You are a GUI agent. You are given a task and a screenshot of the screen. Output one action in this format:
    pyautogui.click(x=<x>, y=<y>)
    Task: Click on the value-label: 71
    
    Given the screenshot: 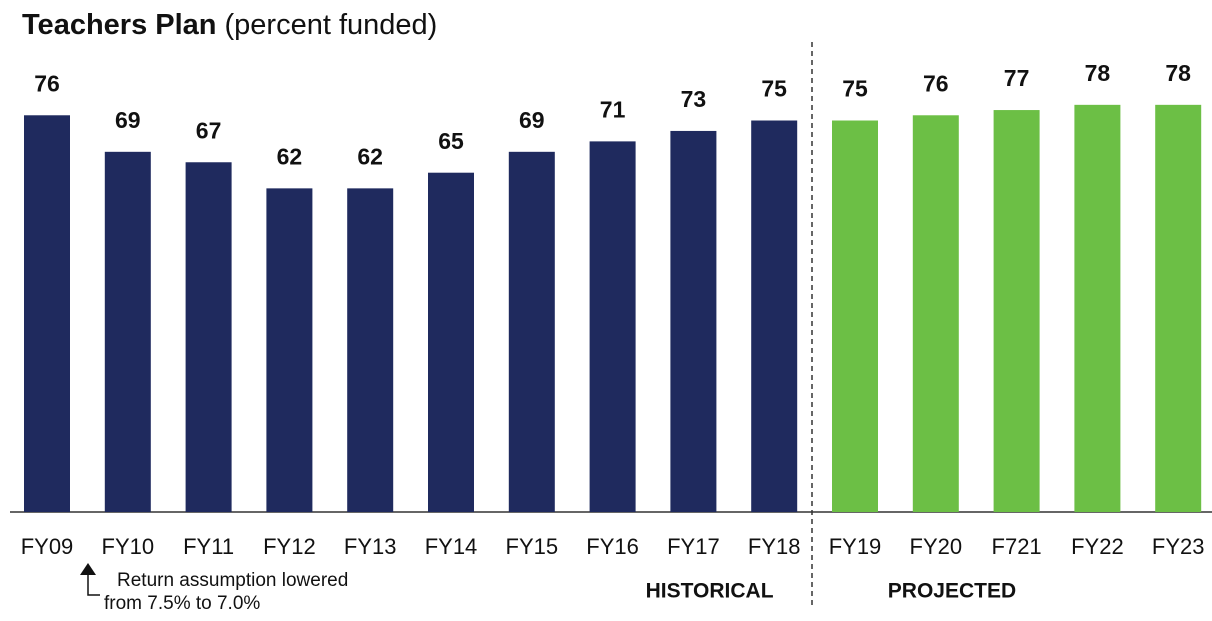 What is the action you would take?
    pyautogui.click(x=613, y=109)
    